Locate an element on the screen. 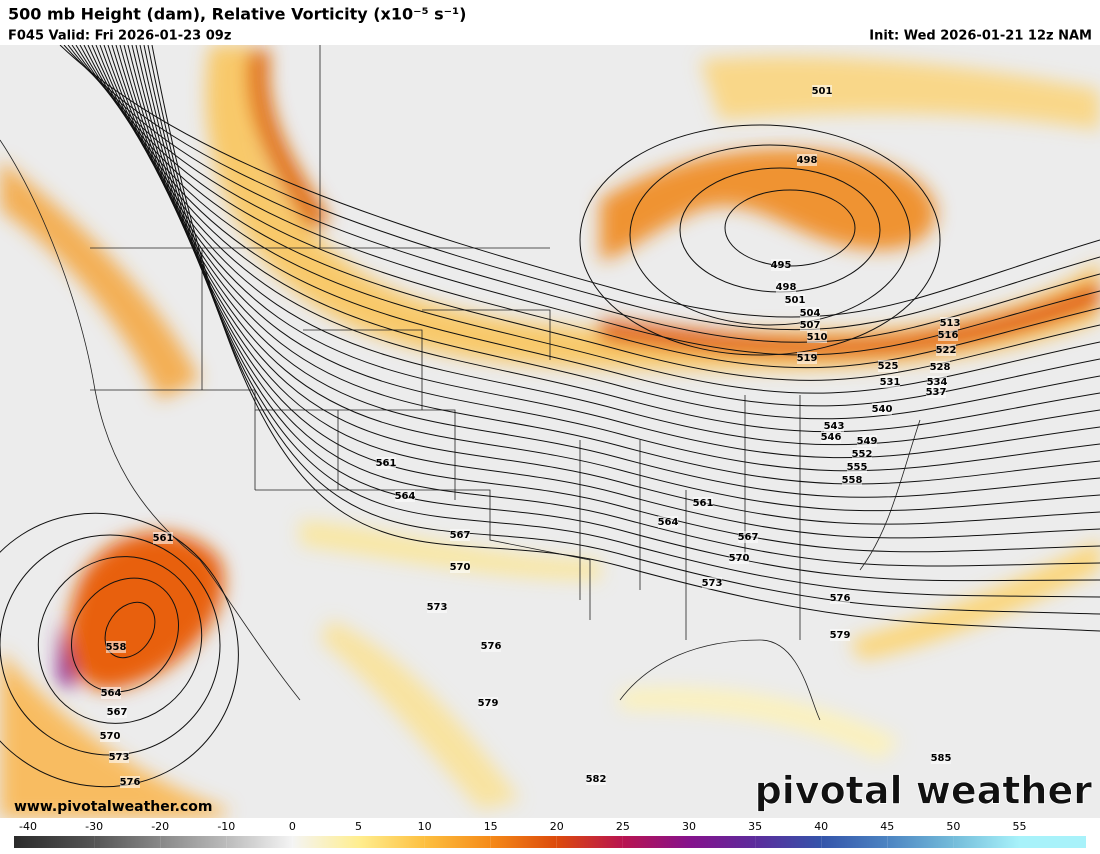 The image size is (1100, 854). contour-label: 495 is located at coordinates (781, 265).